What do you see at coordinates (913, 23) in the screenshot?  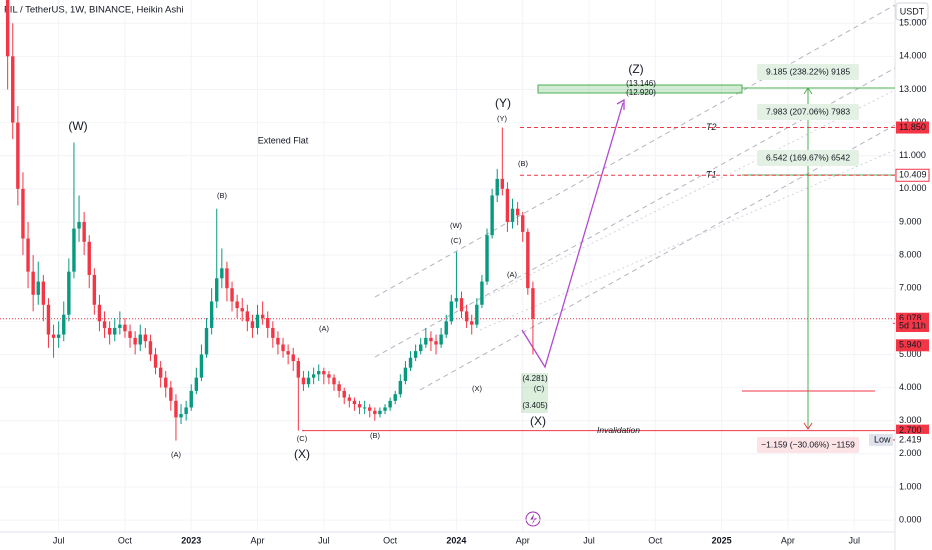 I see `y-tick-label: 15.000` at bounding box center [913, 23].